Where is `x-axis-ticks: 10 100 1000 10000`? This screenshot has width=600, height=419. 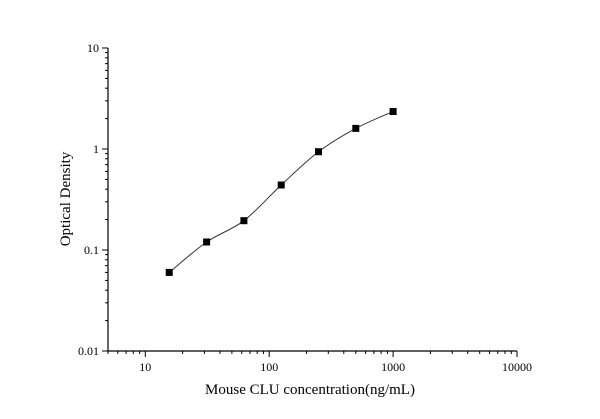 x-axis-ticks: 10 100 1000 10000 is located at coordinates (319, 362).